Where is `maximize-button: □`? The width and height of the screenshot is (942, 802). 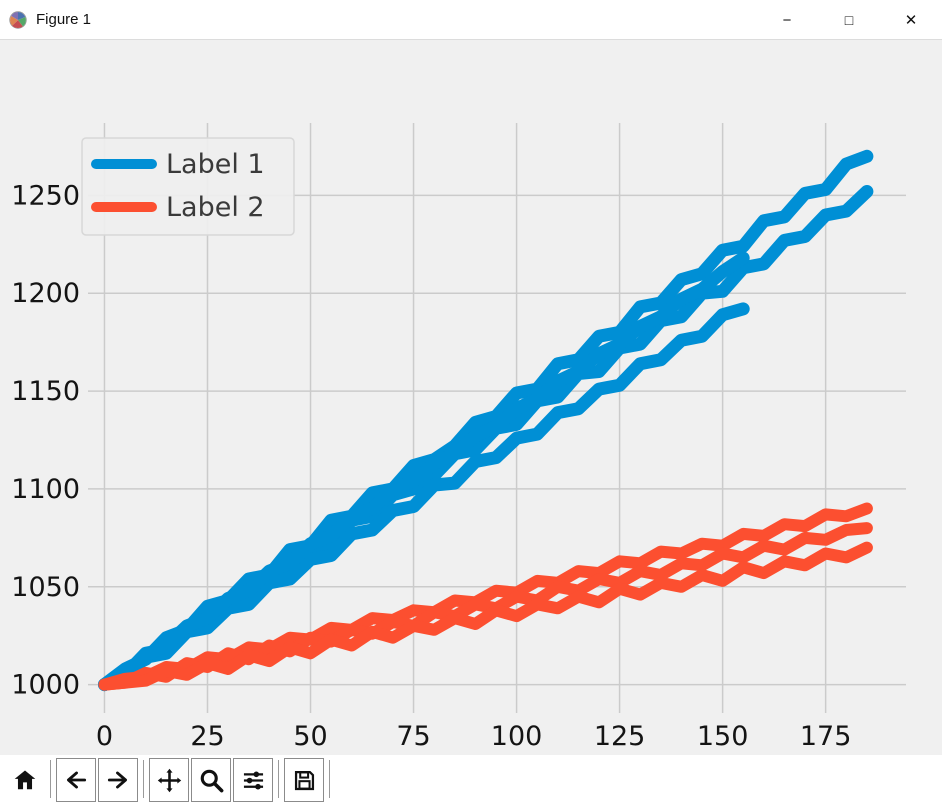
maximize-button: □ is located at coordinates (849, 20).